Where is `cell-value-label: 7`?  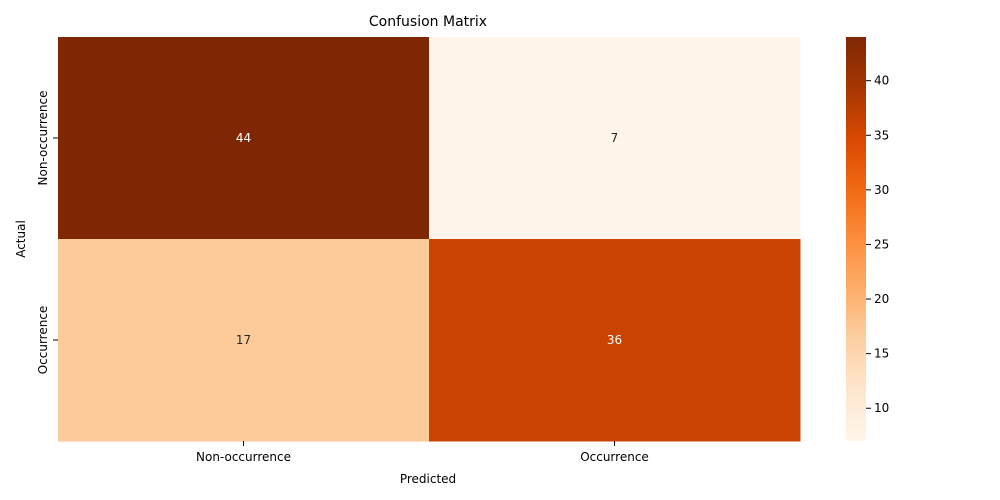 cell-value-label: 7 is located at coordinates (615, 138).